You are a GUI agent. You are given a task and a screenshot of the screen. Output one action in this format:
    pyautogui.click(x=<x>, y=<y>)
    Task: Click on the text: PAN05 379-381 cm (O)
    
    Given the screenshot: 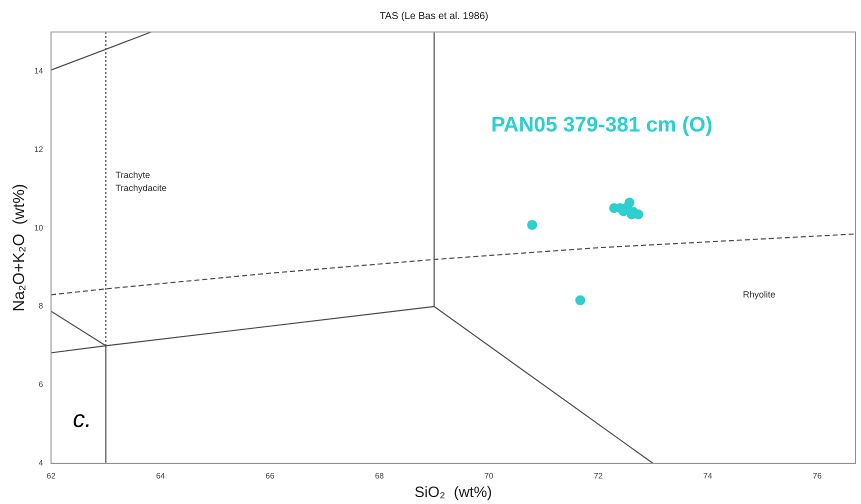 What is the action you would take?
    pyautogui.click(x=601, y=124)
    